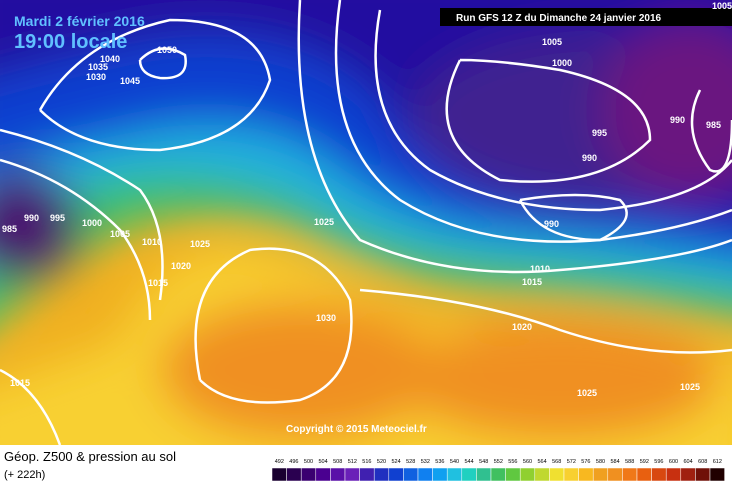  Describe the element at coordinates (79, 21) in the screenshot. I see `map-date: Mardi 2 février 2016` at that location.